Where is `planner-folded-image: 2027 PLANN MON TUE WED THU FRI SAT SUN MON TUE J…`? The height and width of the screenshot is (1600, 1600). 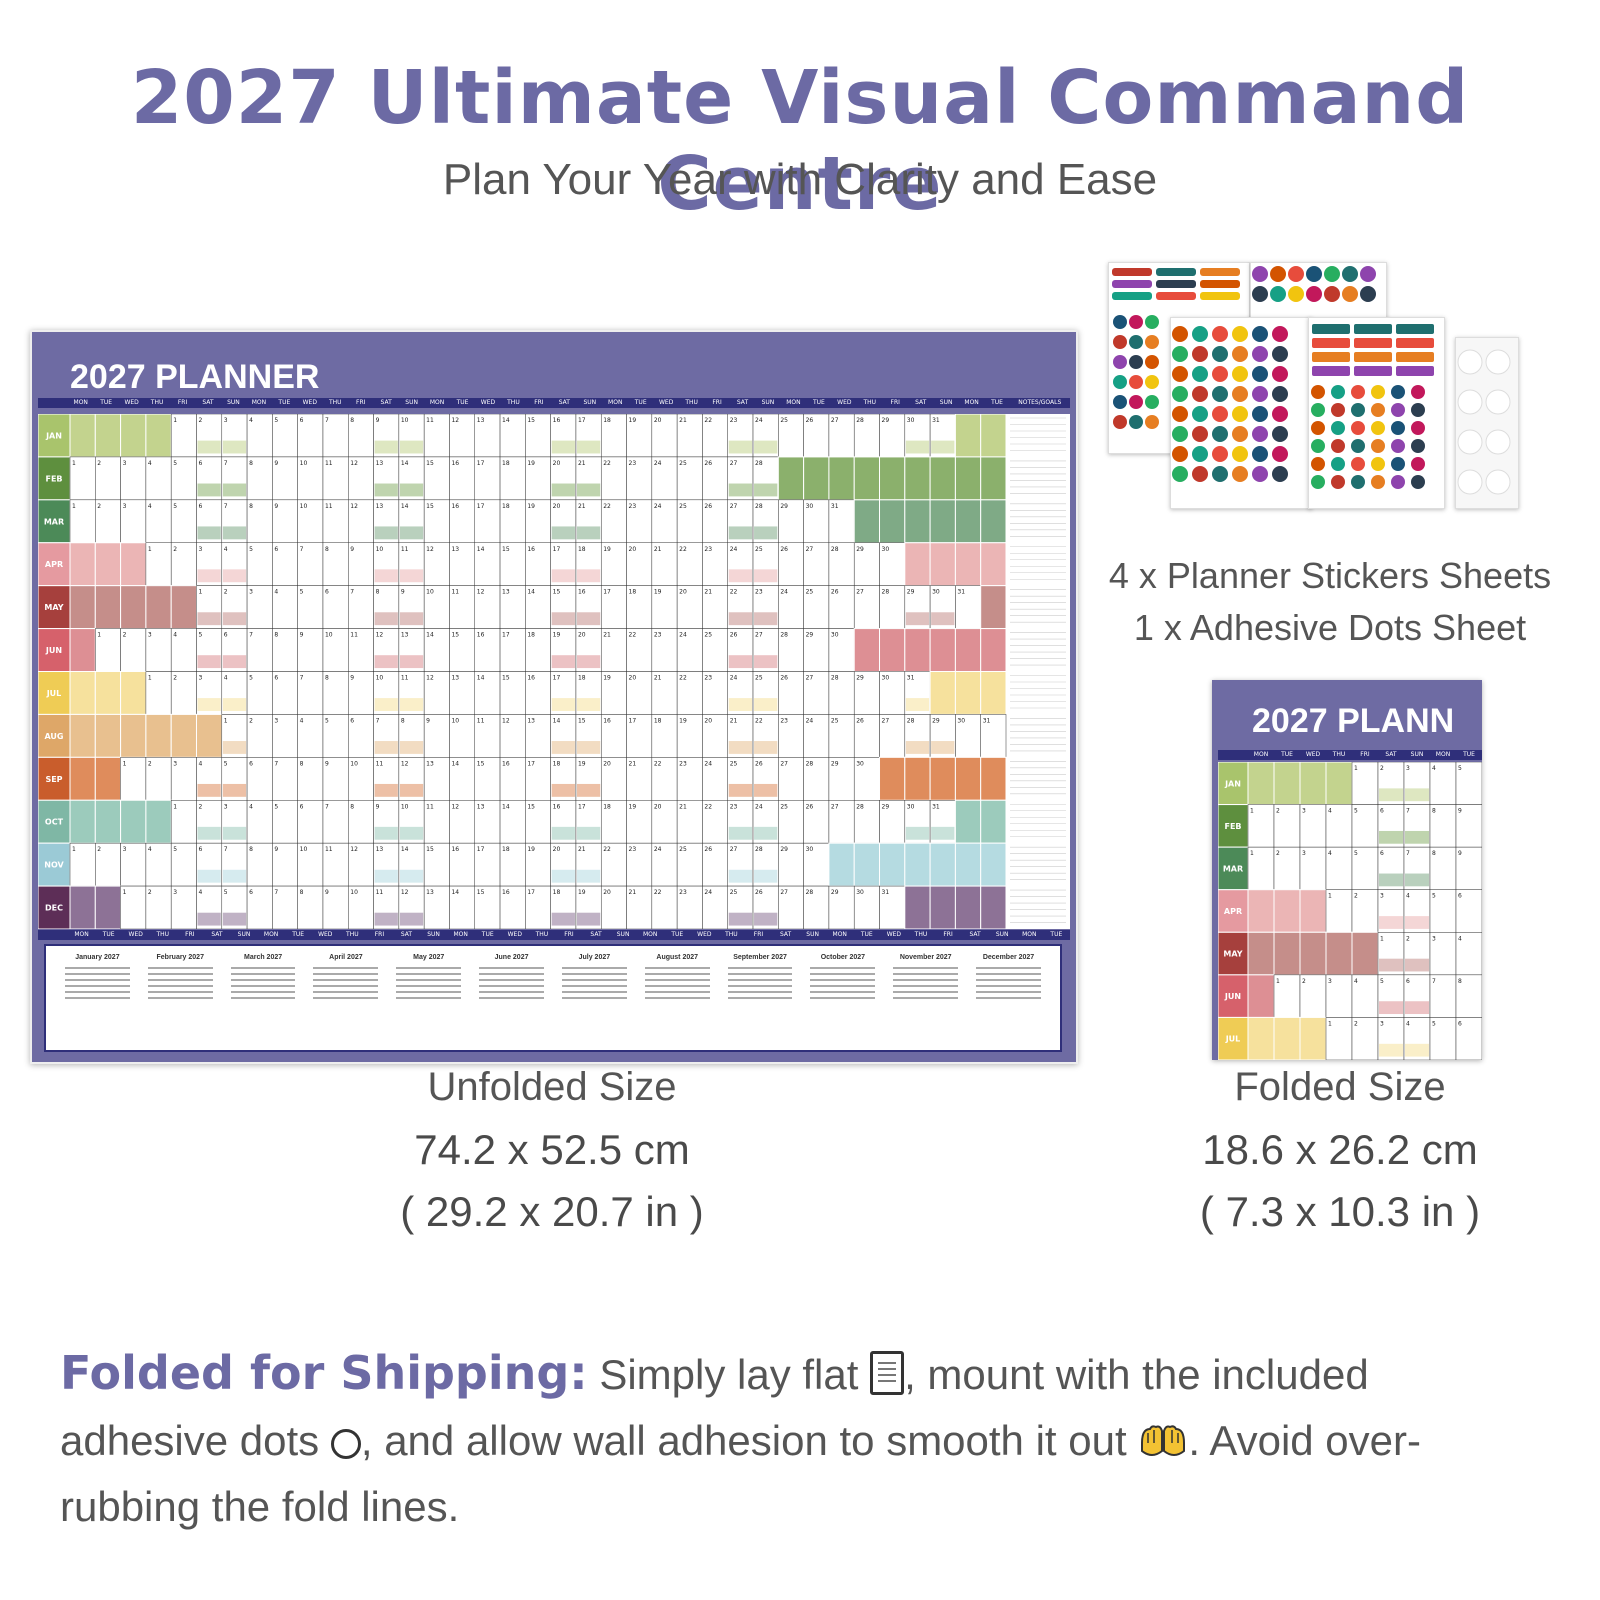
planner-folded-image: 2027 PLANN MON TUE WED THU FRI SAT SUN MON TUE J… is located at coordinates (1347, 870).